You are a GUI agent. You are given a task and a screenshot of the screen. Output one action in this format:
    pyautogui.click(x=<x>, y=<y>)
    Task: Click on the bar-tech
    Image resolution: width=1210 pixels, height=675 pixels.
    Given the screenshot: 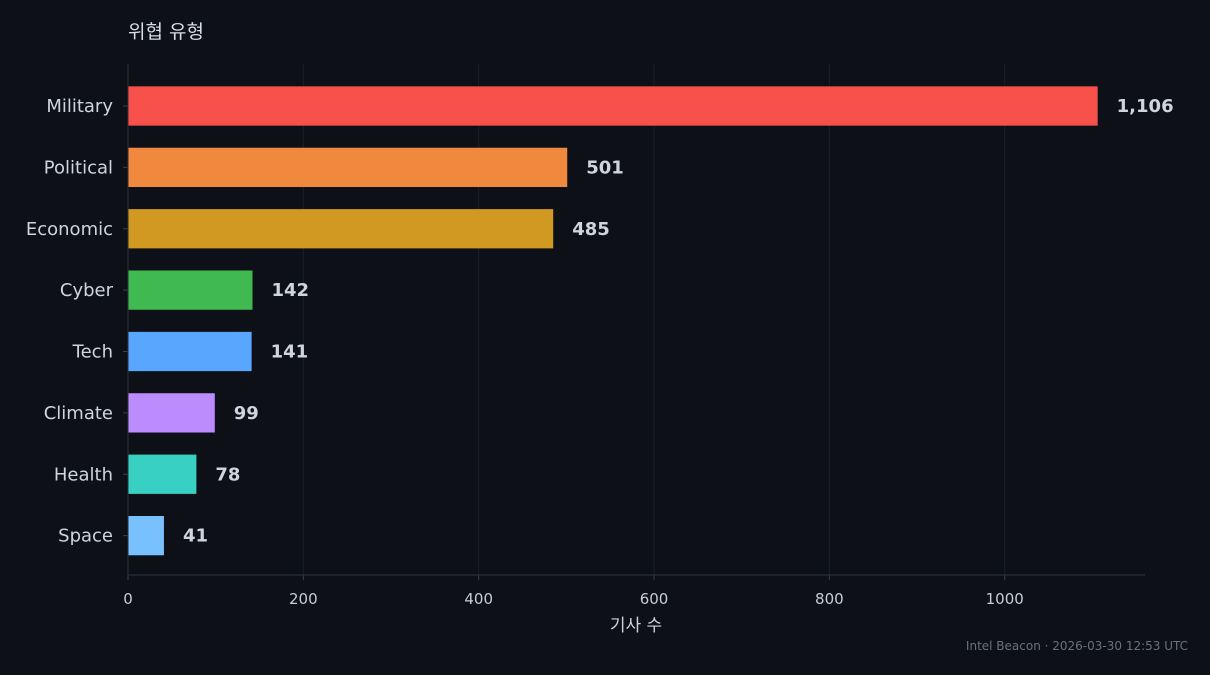 What is the action you would take?
    pyautogui.click(x=190, y=351)
    